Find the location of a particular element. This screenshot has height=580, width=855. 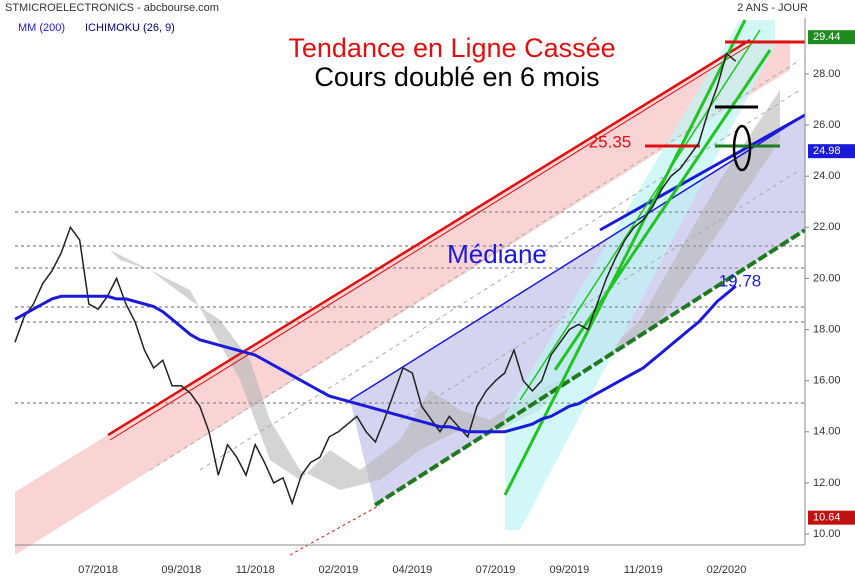

annotation-level: 25.35 is located at coordinates (610, 141).